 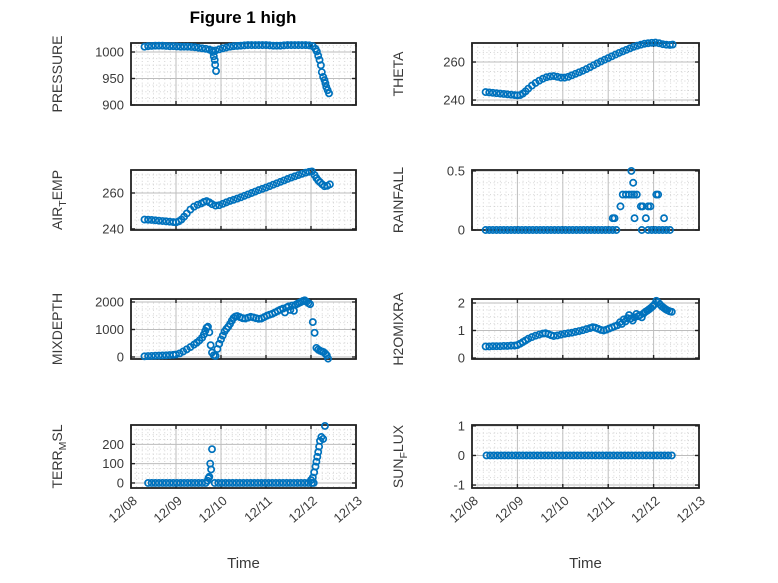 I want to click on svg-text: 0.5, so click(x=456, y=170).